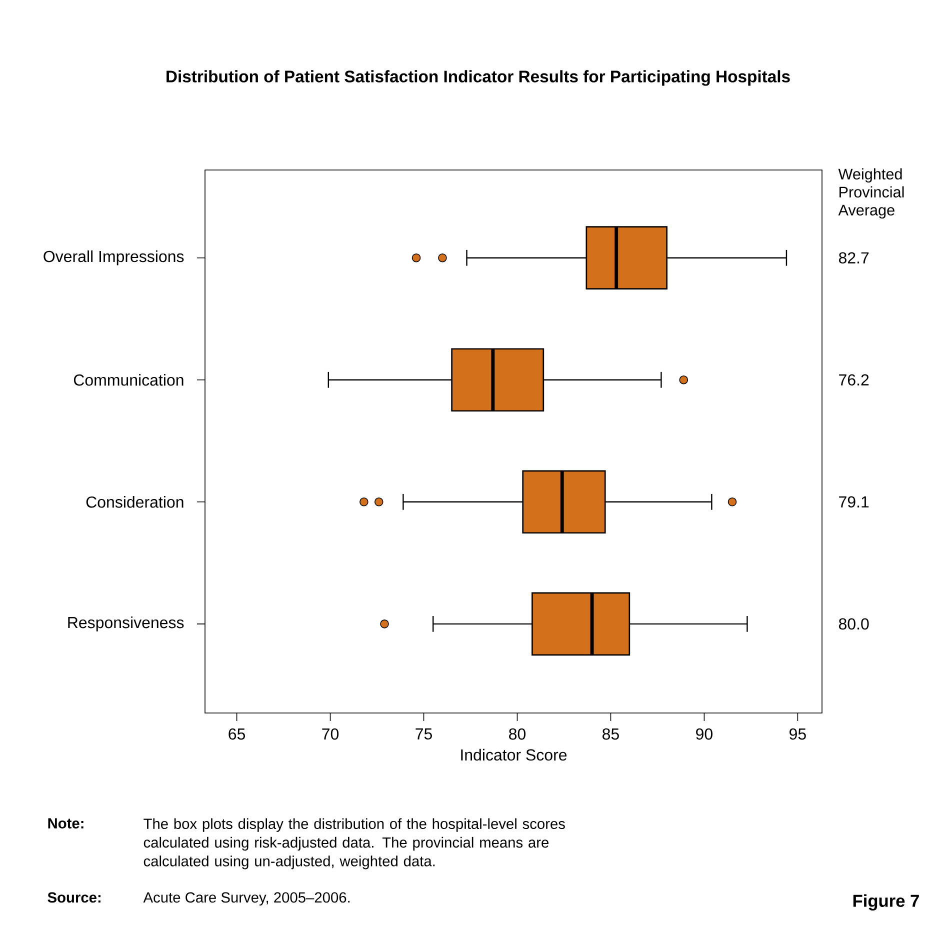 The height and width of the screenshot is (932, 936). What do you see at coordinates (246, 899) in the screenshot?
I see `text: Acute Care Survey, 2005–2006.` at bounding box center [246, 899].